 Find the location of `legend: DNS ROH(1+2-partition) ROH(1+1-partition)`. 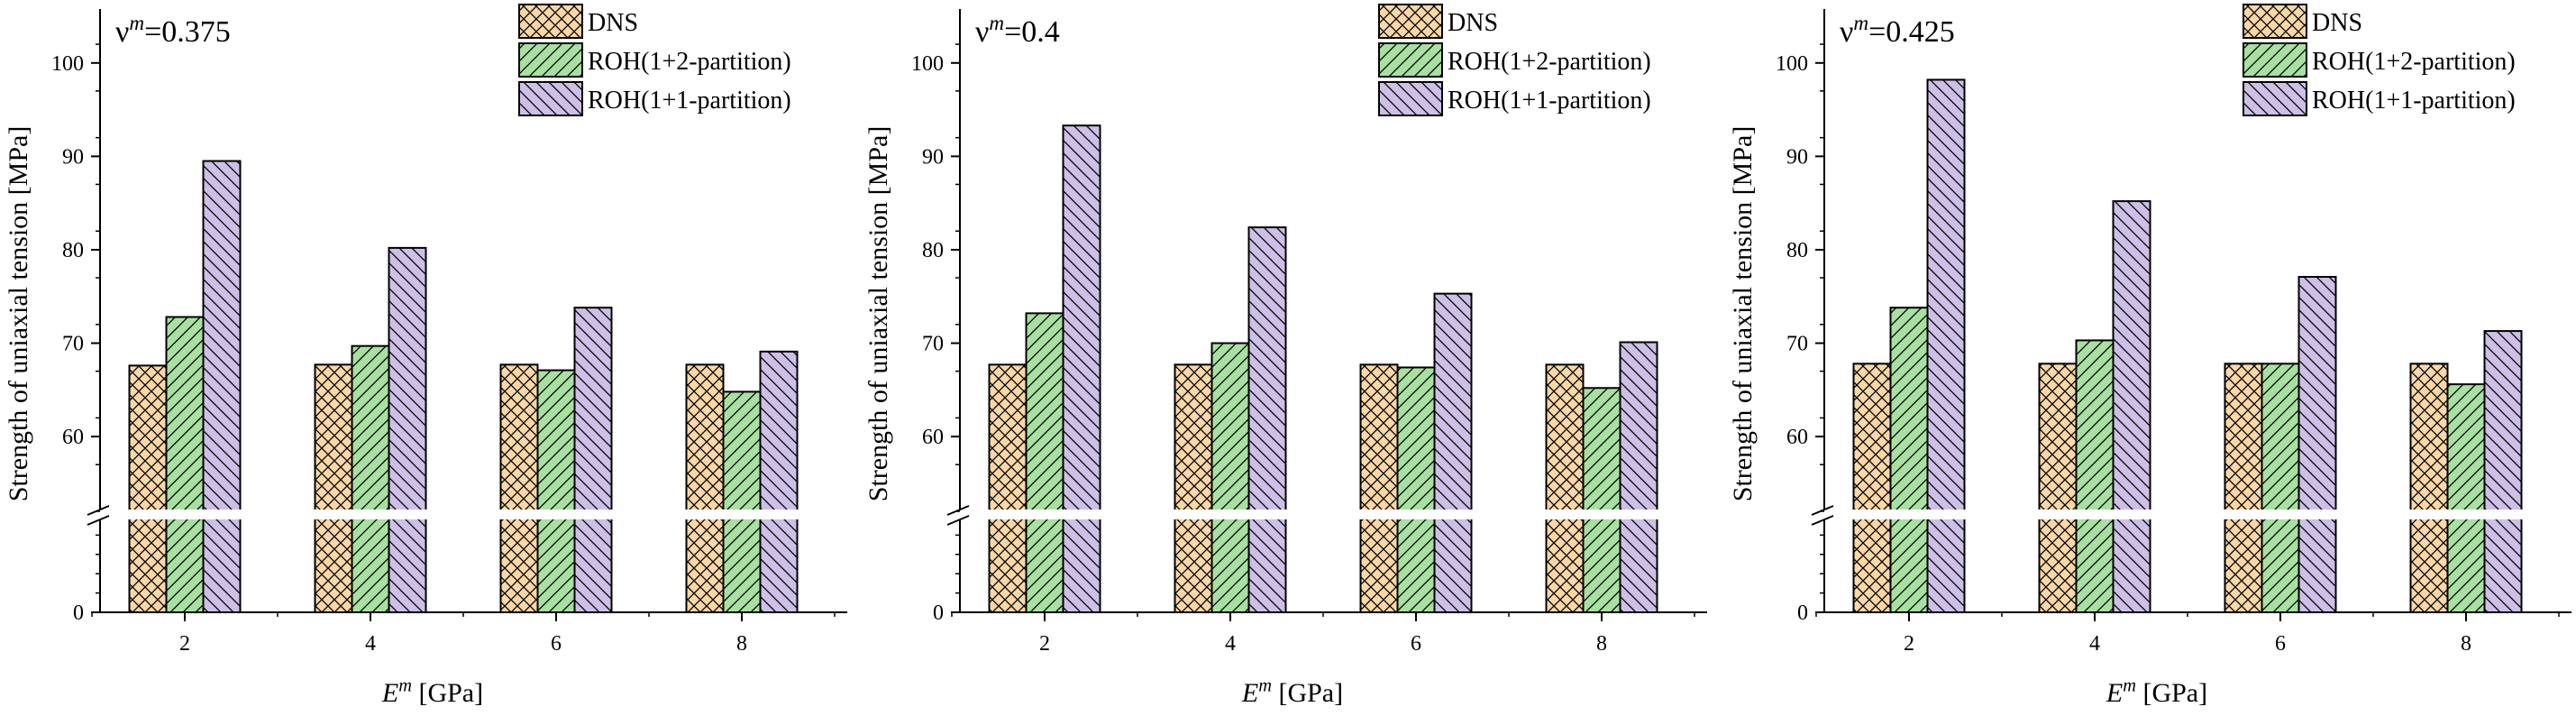

legend: DNS ROH(1+2-partition) ROH(1+1-partition) is located at coordinates (654, 60).